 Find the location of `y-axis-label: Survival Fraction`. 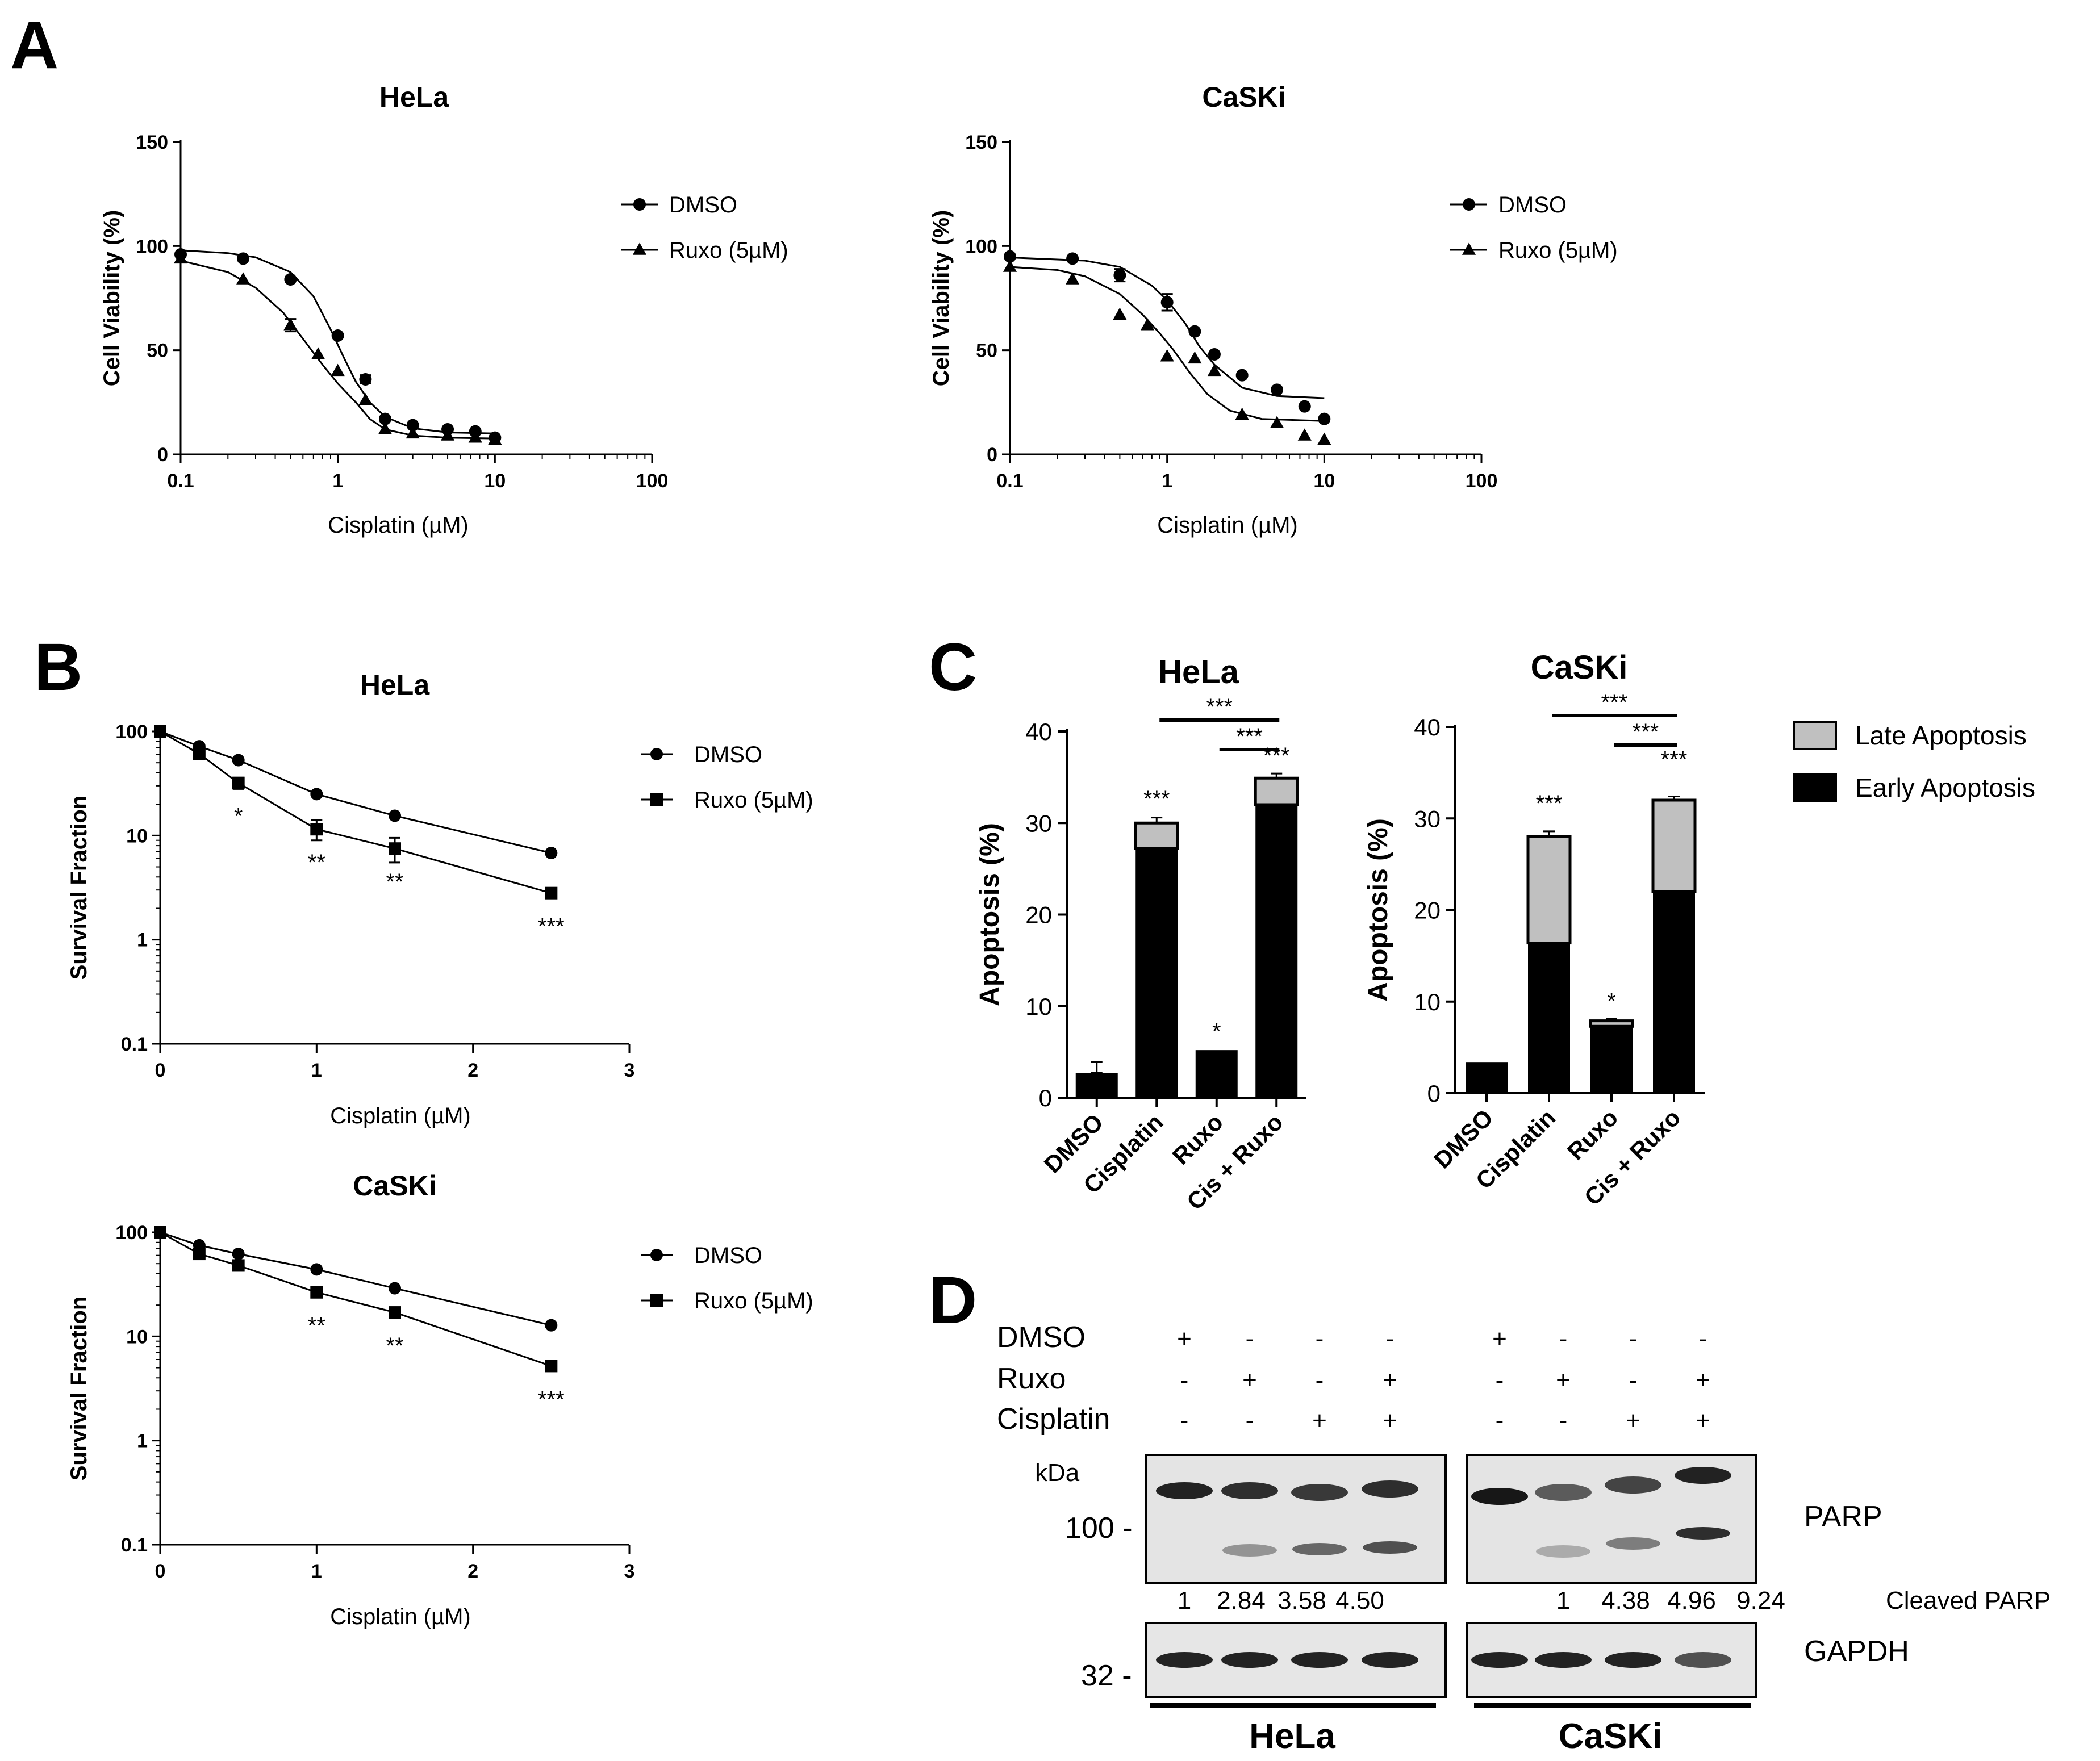

y-axis-label: Survival Fraction is located at coordinates (79, 888).